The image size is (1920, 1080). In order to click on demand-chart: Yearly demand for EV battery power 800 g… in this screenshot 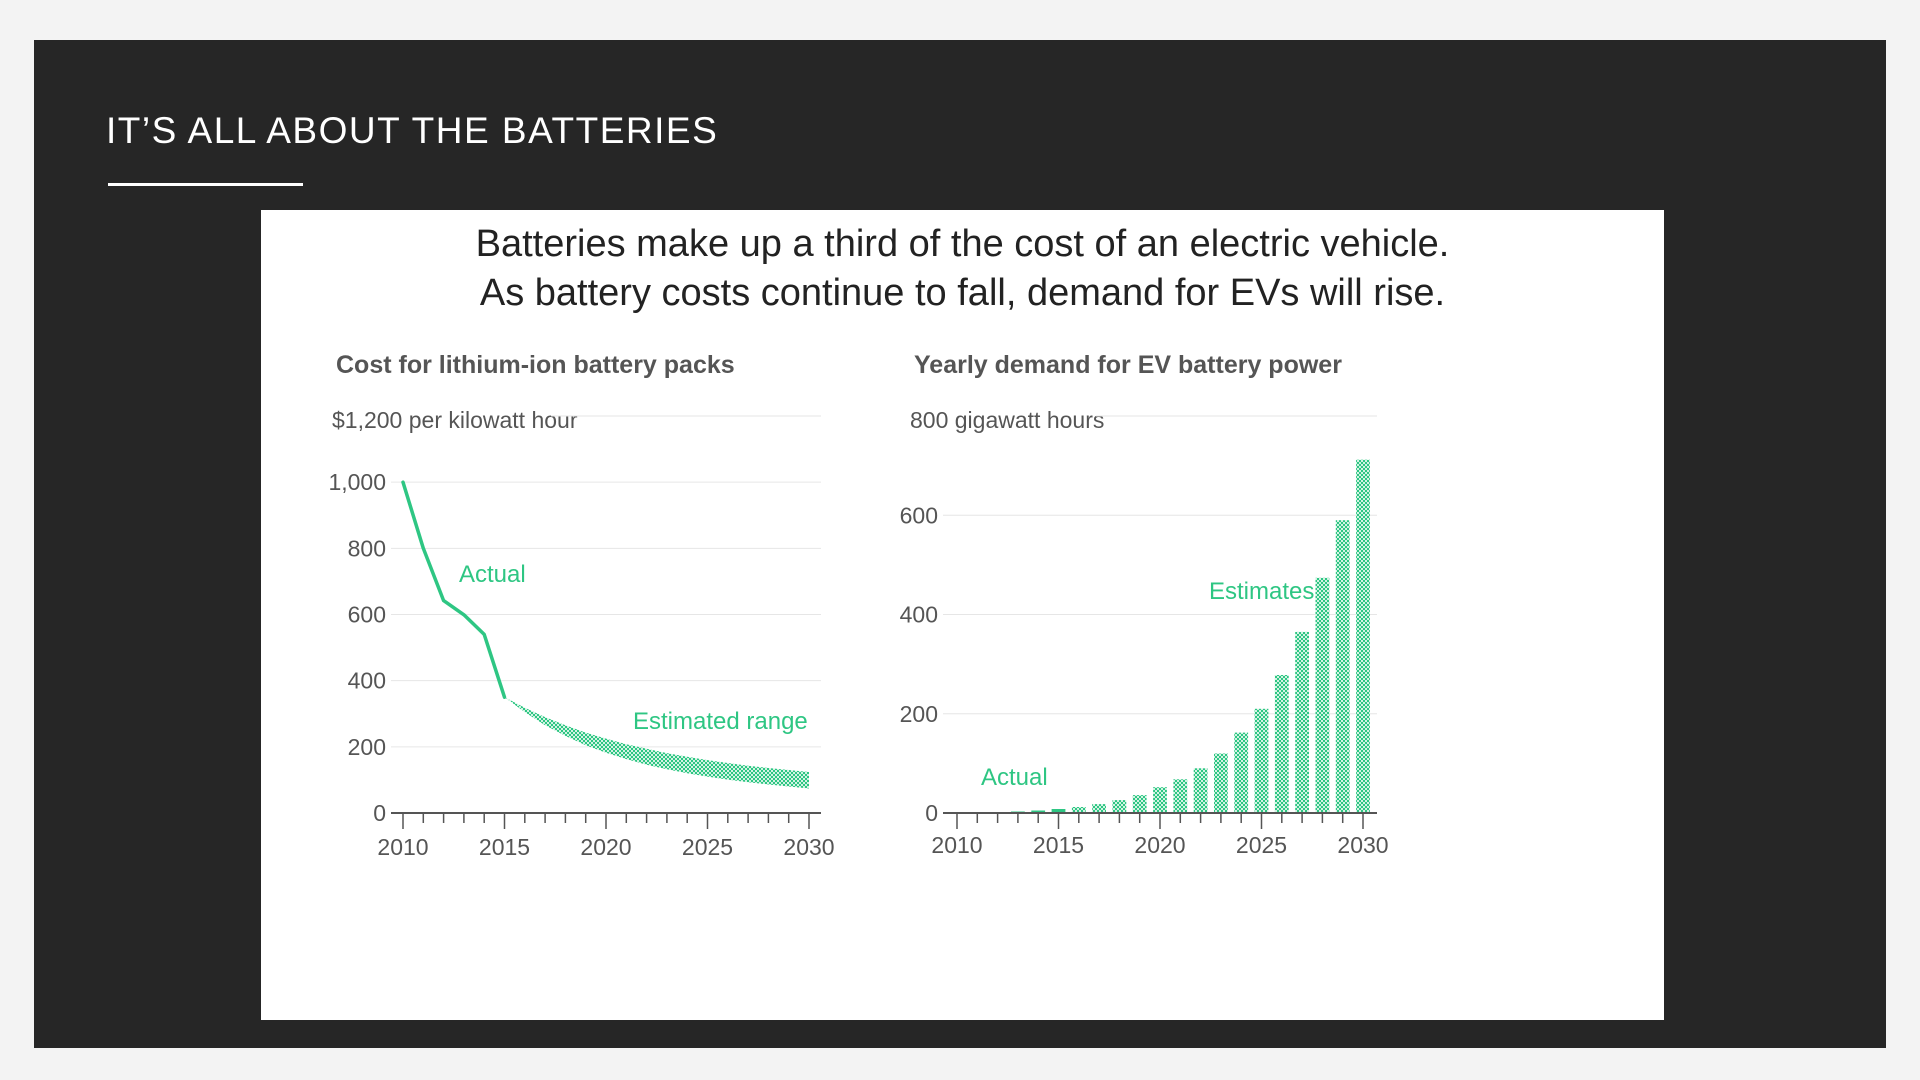, I will do `click(1144, 604)`.